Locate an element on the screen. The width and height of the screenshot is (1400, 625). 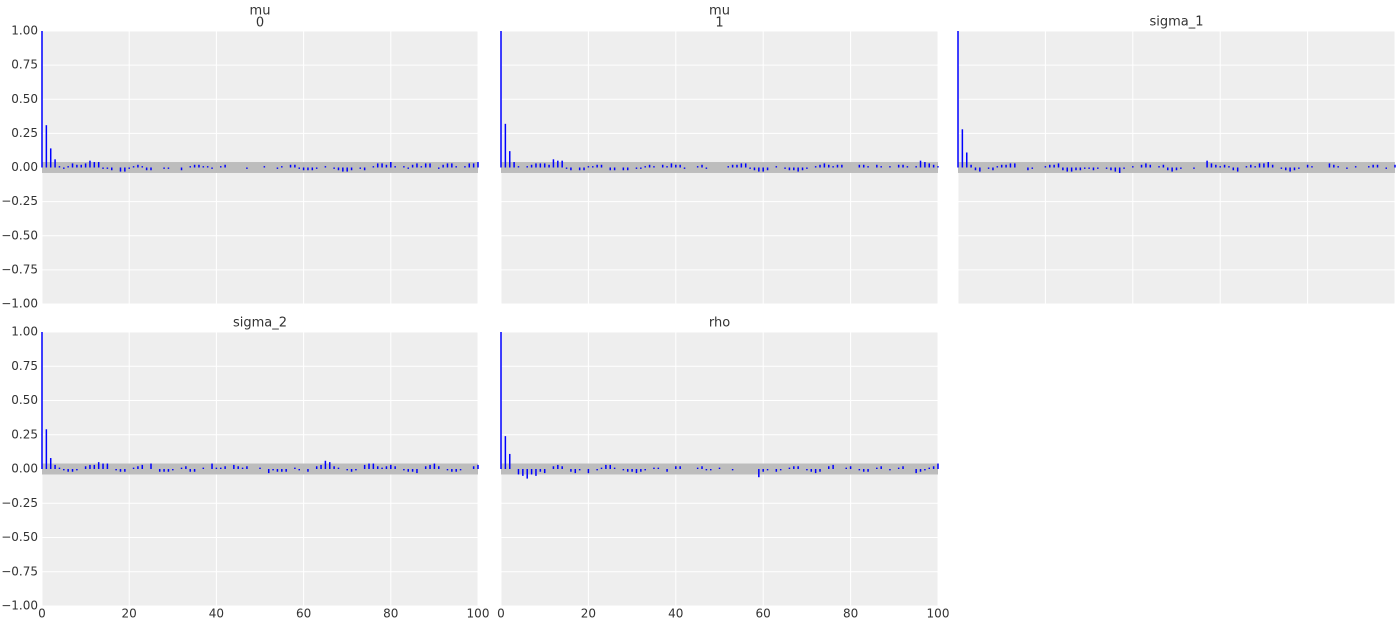
panel-title: sigma_2 is located at coordinates (260, 323).